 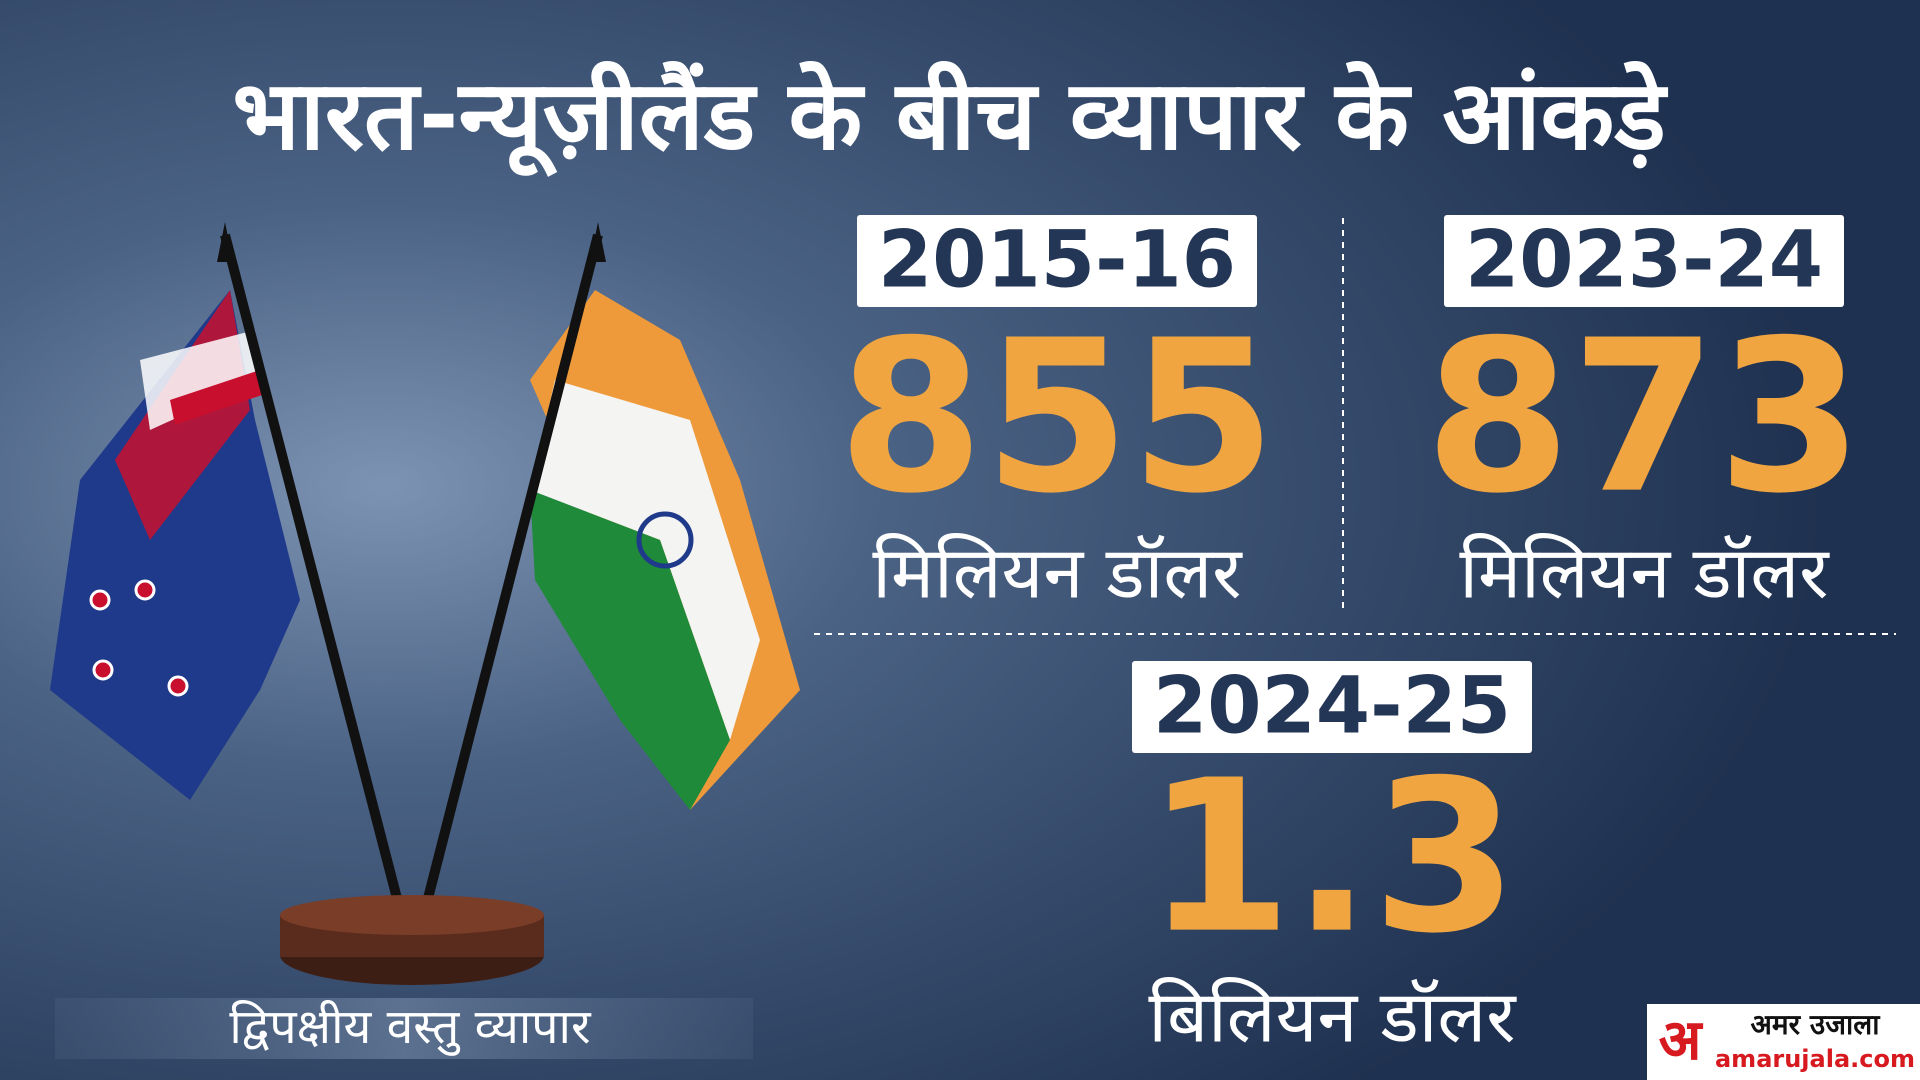 What do you see at coordinates (1332, 857) in the screenshot?
I see `value: 1.3` at bounding box center [1332, 857].